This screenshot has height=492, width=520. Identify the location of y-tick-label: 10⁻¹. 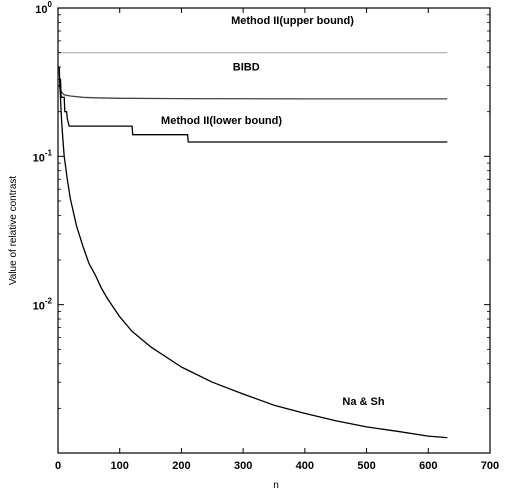
(43, 156).